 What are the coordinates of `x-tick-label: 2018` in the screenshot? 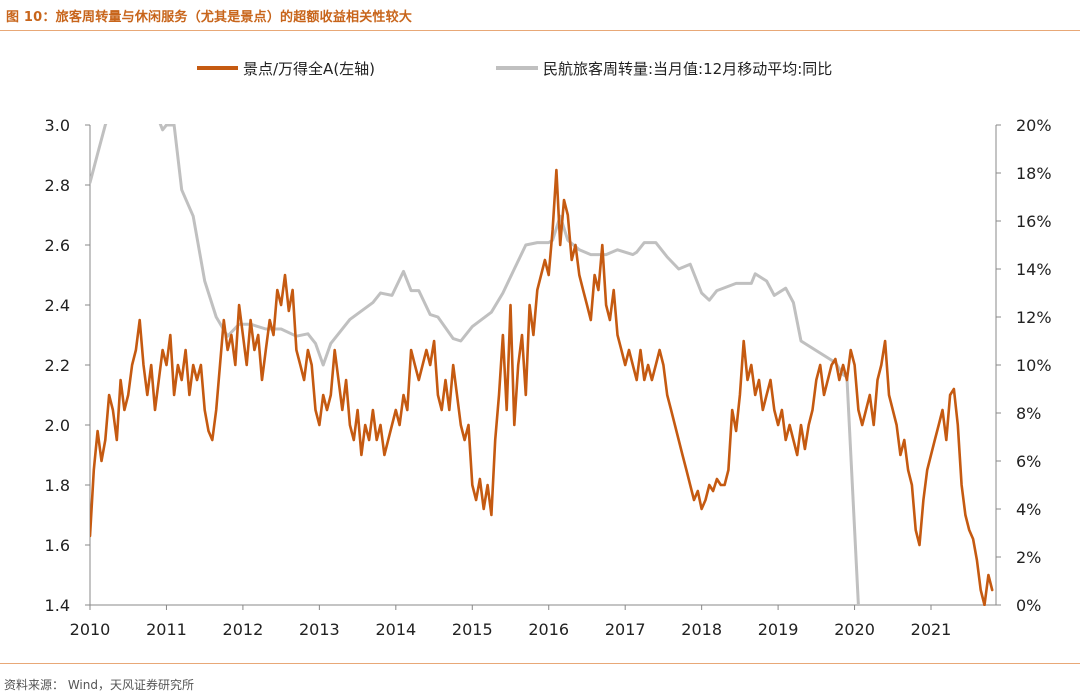 It's located at (701, 629).